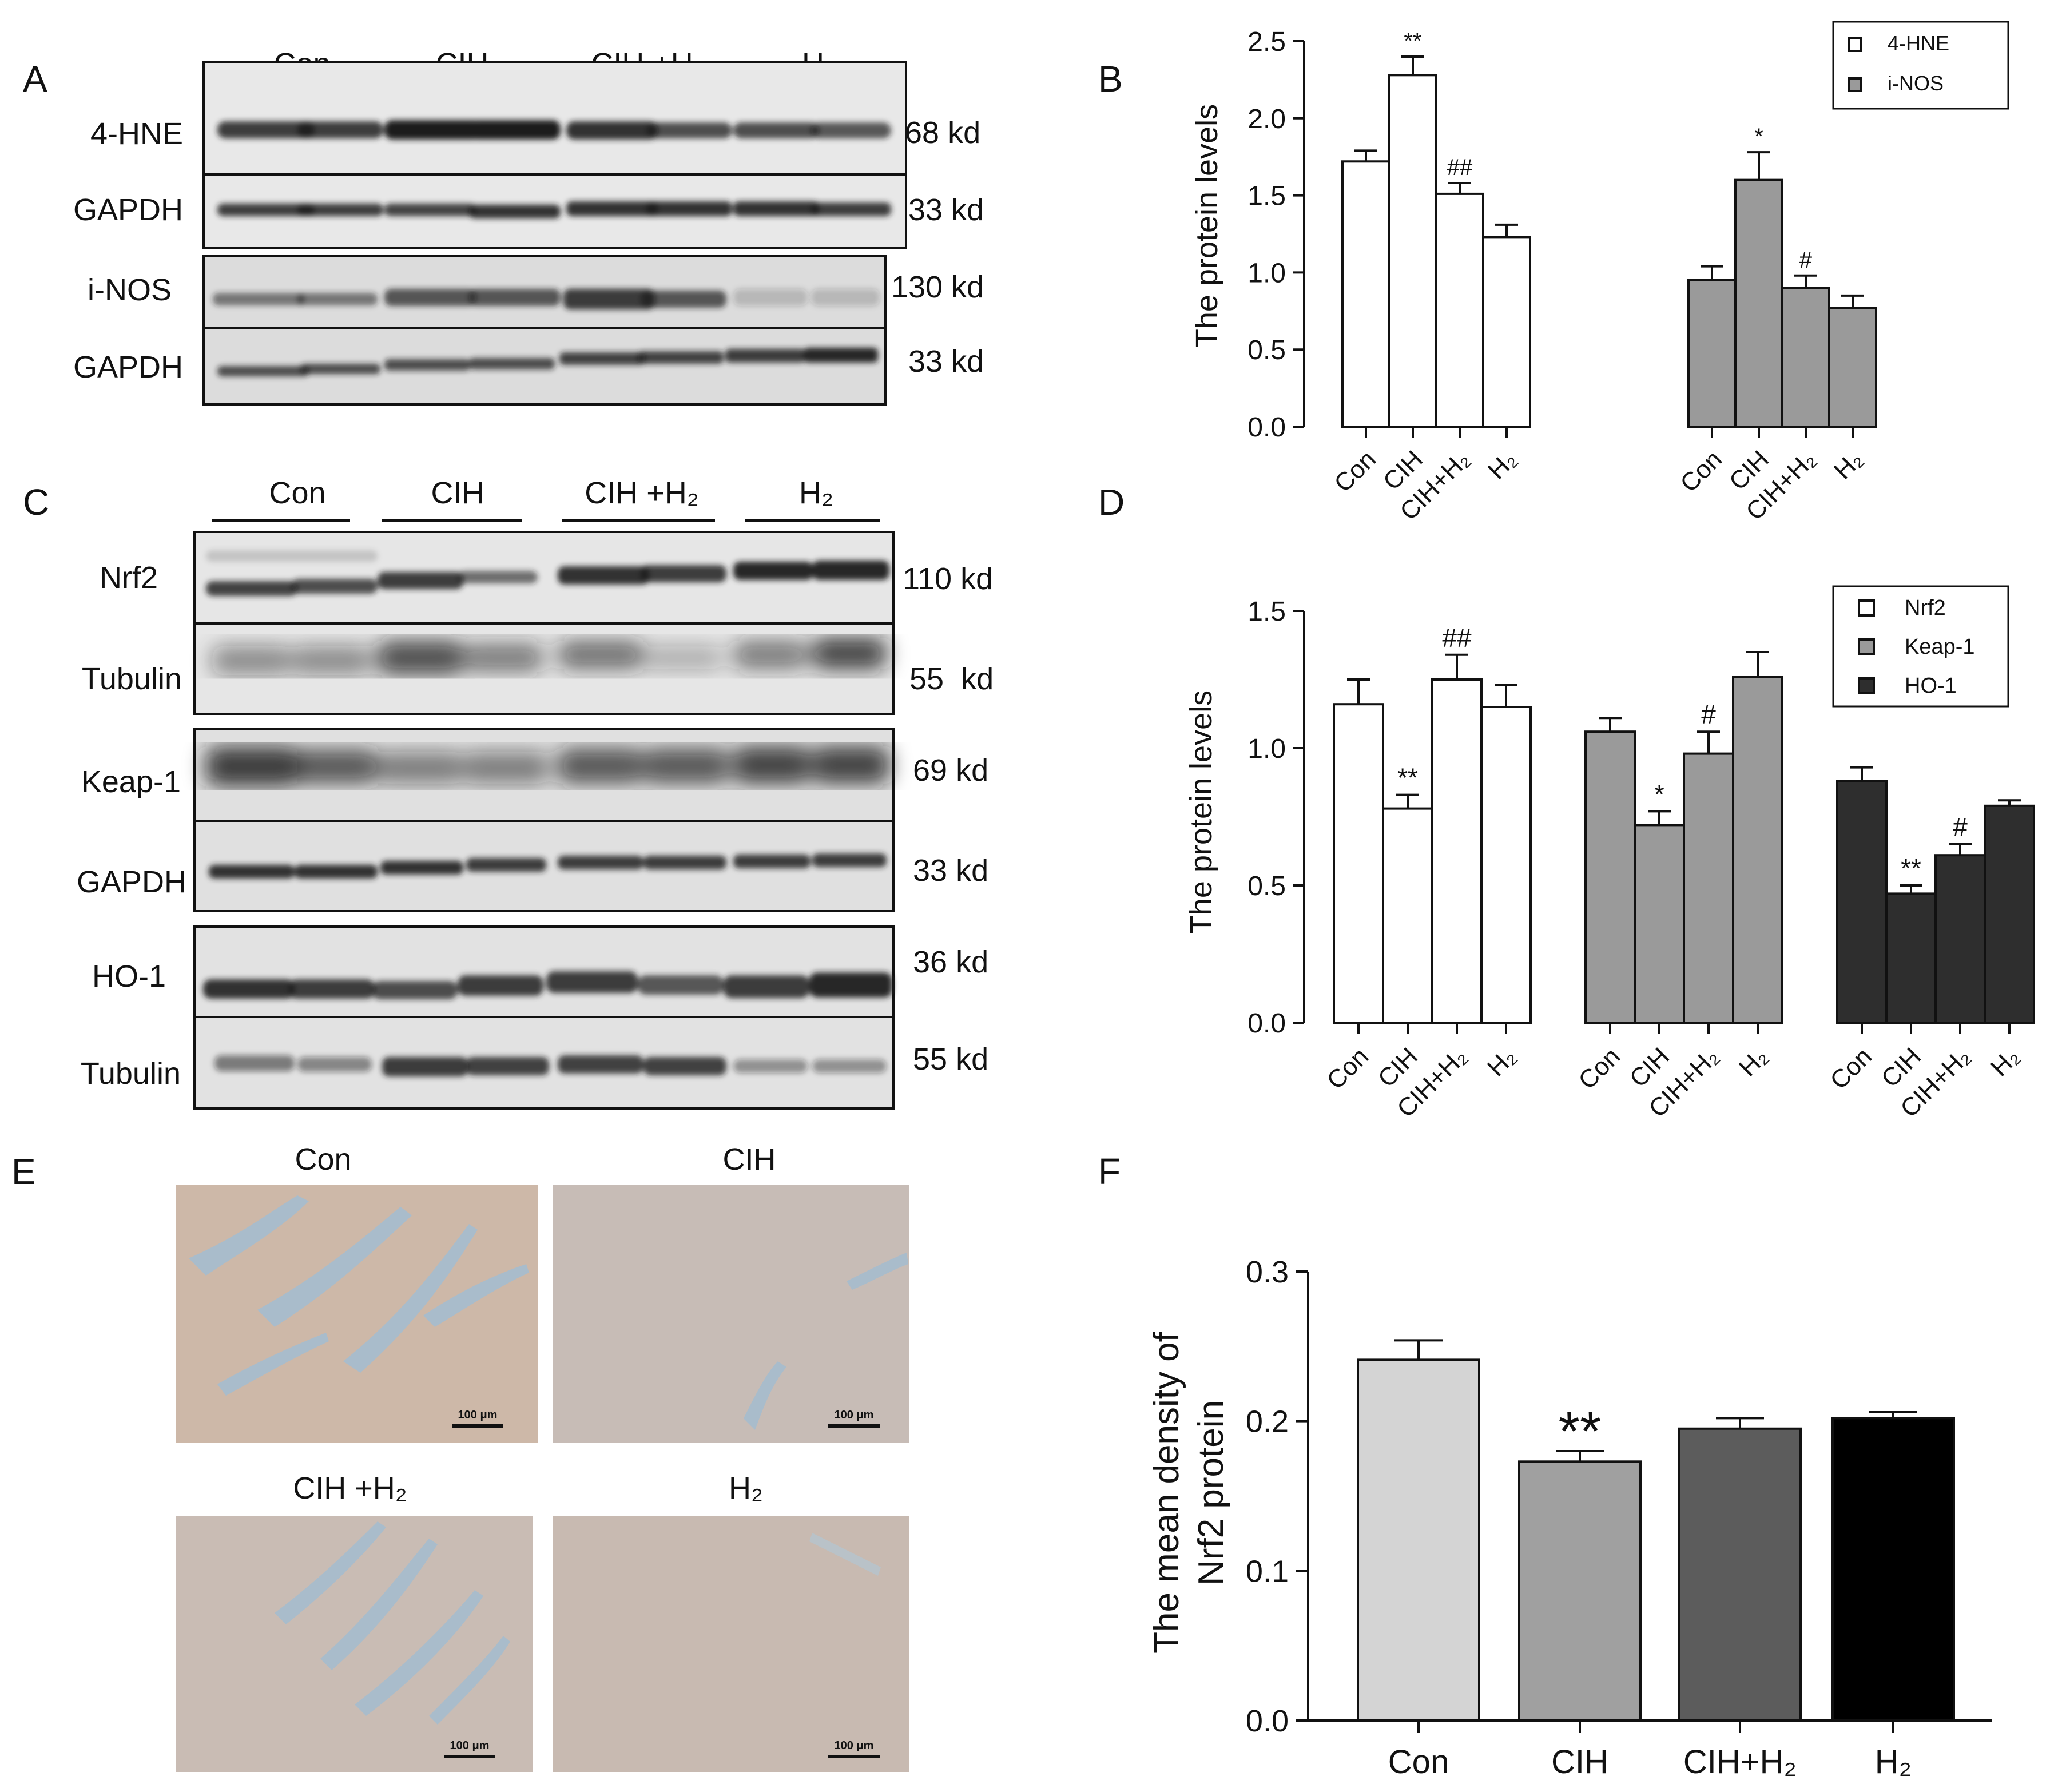 This screenshot has width=2066, height=1792. Describe the element at coordinates (1266, 196) in the screenshot. I see `y-tick-label: 1.5` at that location.